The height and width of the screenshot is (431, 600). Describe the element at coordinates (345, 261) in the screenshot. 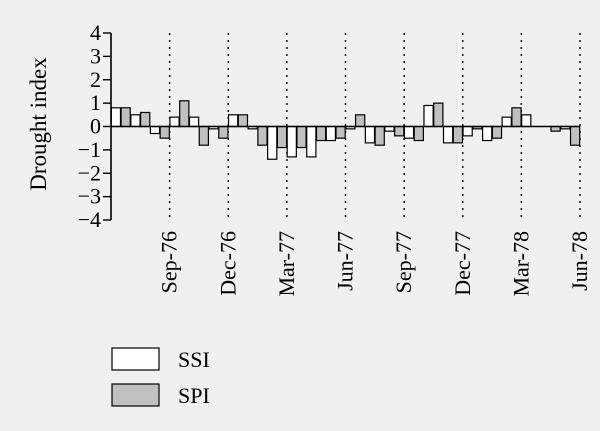

I see `x-tick-label: Jun-77` at that location.